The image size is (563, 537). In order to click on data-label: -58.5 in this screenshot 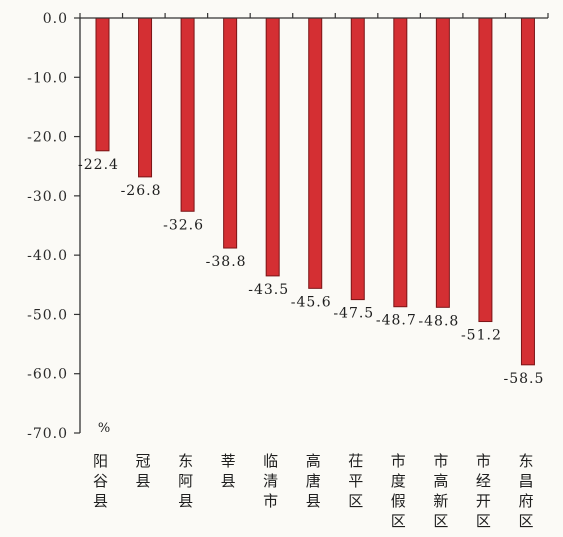, I will do `click(524, 379)`.